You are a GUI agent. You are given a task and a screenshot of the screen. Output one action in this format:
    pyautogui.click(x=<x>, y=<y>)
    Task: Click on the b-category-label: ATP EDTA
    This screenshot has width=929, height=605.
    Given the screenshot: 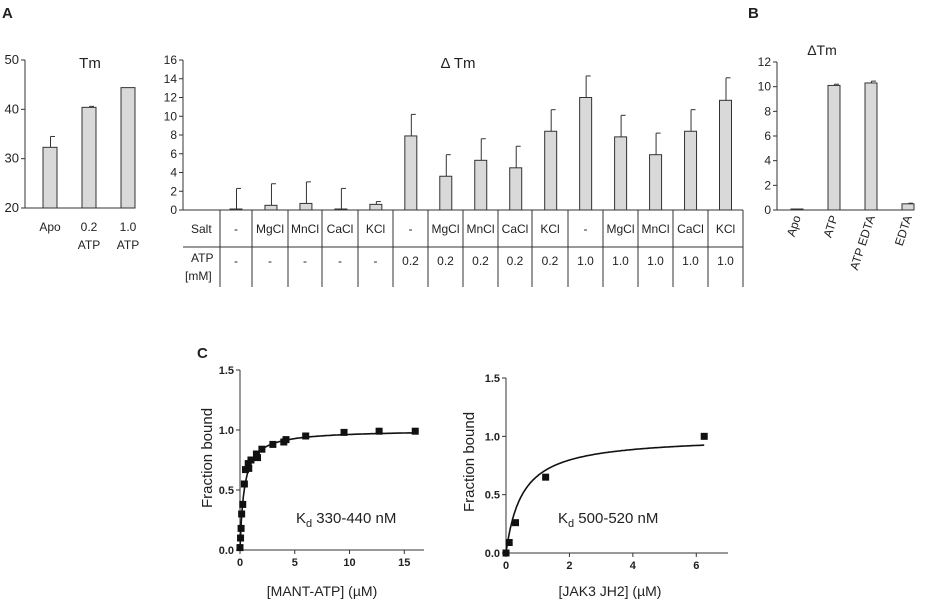 What is the action you would take?
    pyautogui.click(x=862, y=243)
    